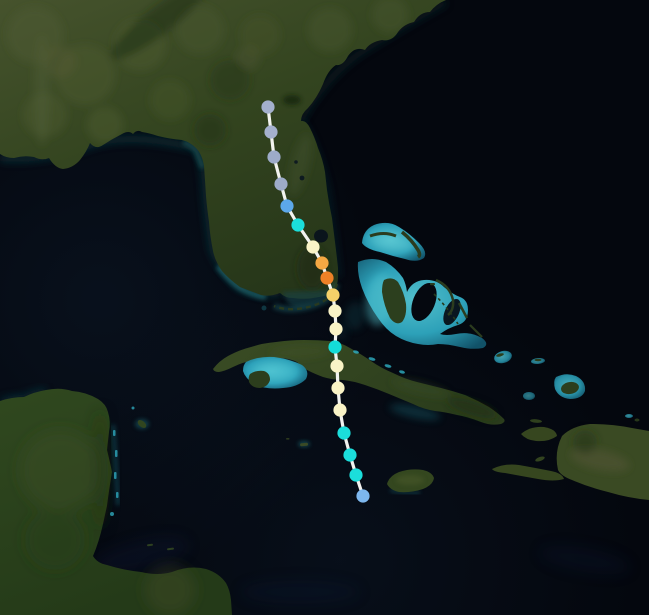 This screenshot has width=649, height=615. What do you see at coordinates (528, 472) in the screenshot?
I see `haiti-south-peninsula` at bounding box center [528, 472].